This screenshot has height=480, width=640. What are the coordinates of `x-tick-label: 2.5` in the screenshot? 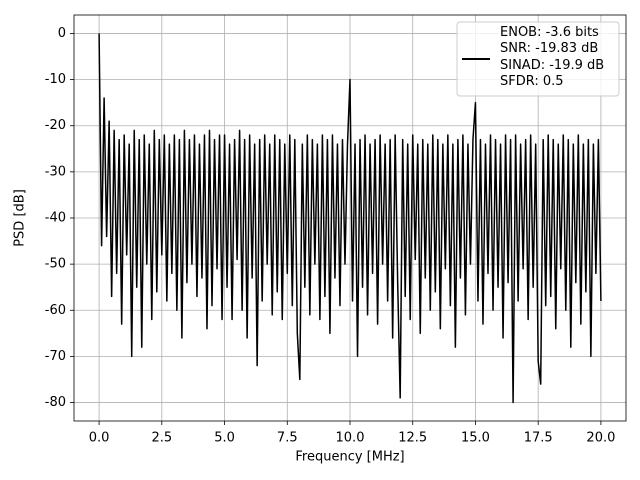 It's located at (161, 438).